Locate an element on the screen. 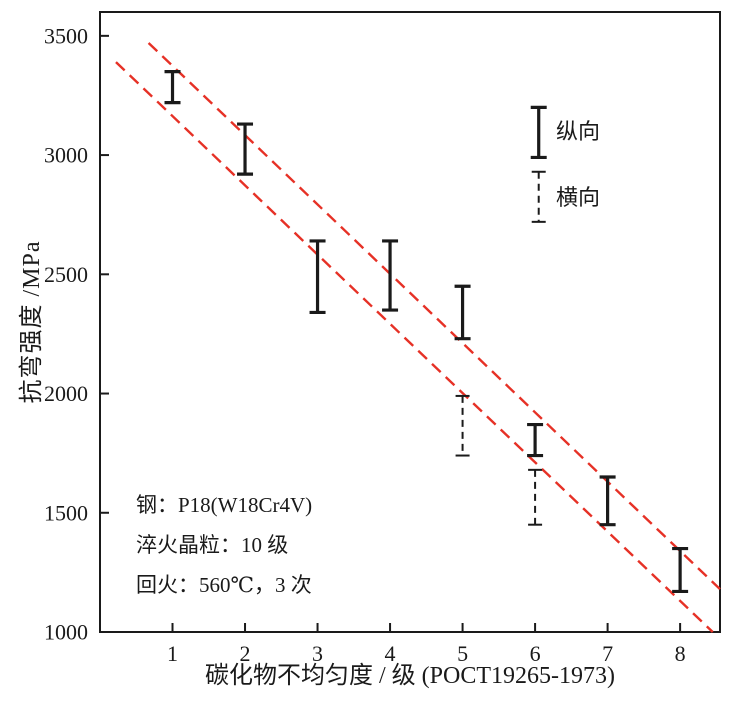 This screenshot has width=742, height=709. y-tick-label: 3000 is located at coordinates (66, 155).